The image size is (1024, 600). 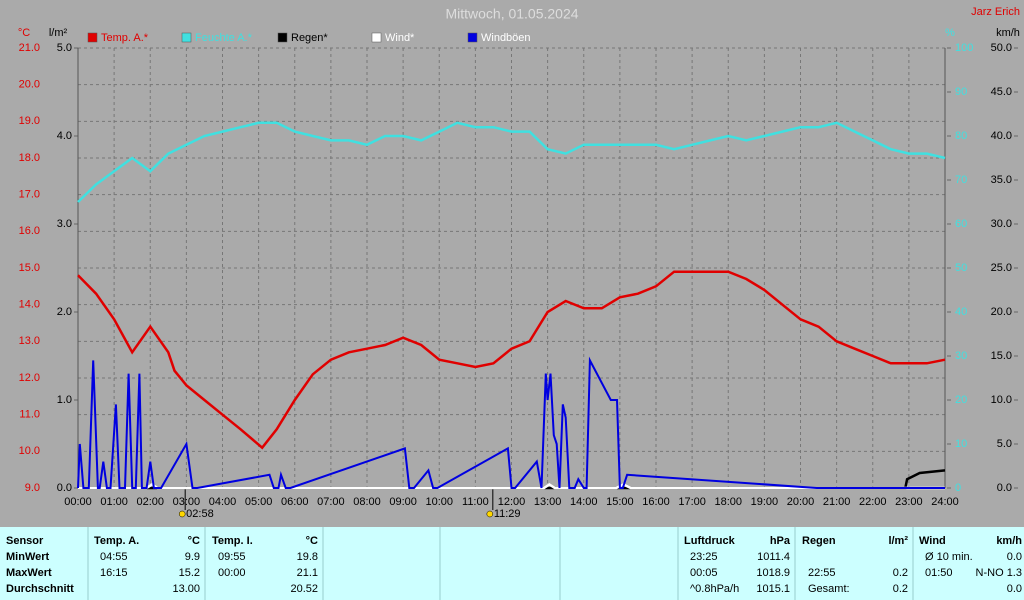 I want to click on table-cell: 20.52, so click(x=304, y=589).